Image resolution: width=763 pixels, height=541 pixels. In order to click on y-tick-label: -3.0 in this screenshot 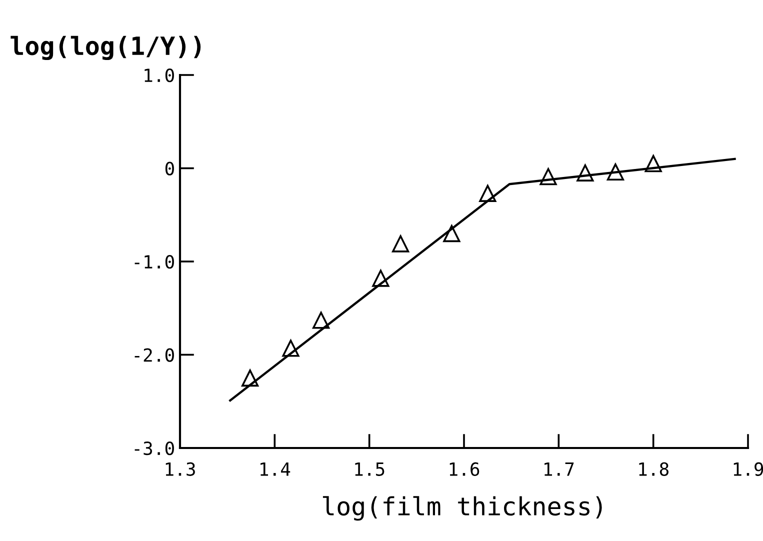, I will do `click(154, 449)`.